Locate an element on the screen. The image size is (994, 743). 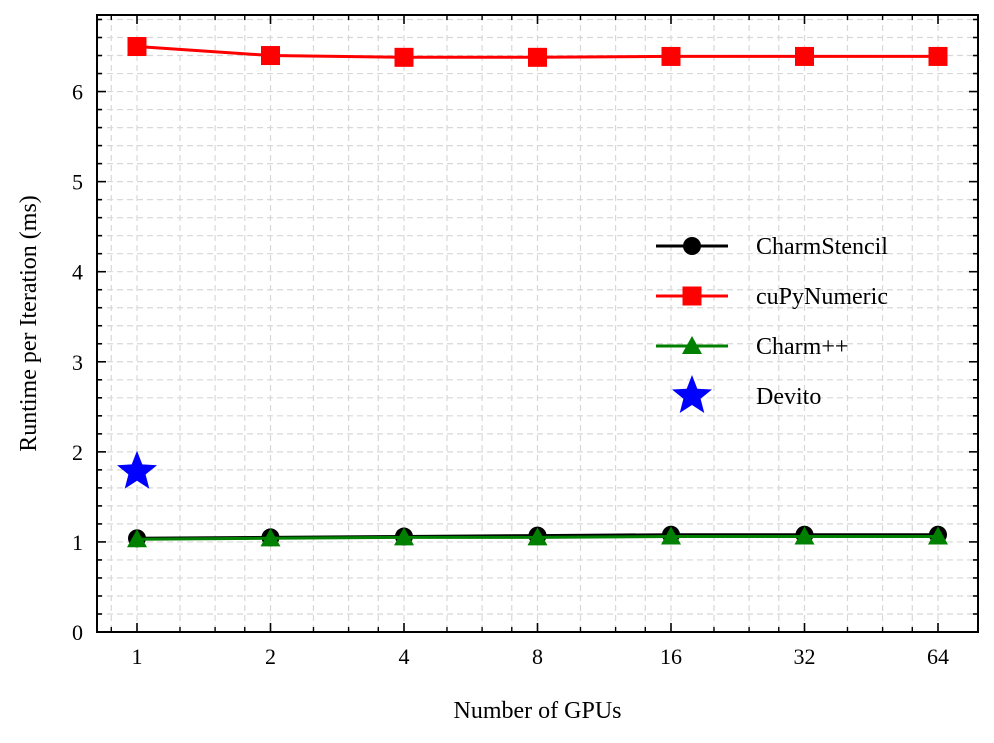
legend-label: cuPyNumeric is located at coordinates (822, 297).